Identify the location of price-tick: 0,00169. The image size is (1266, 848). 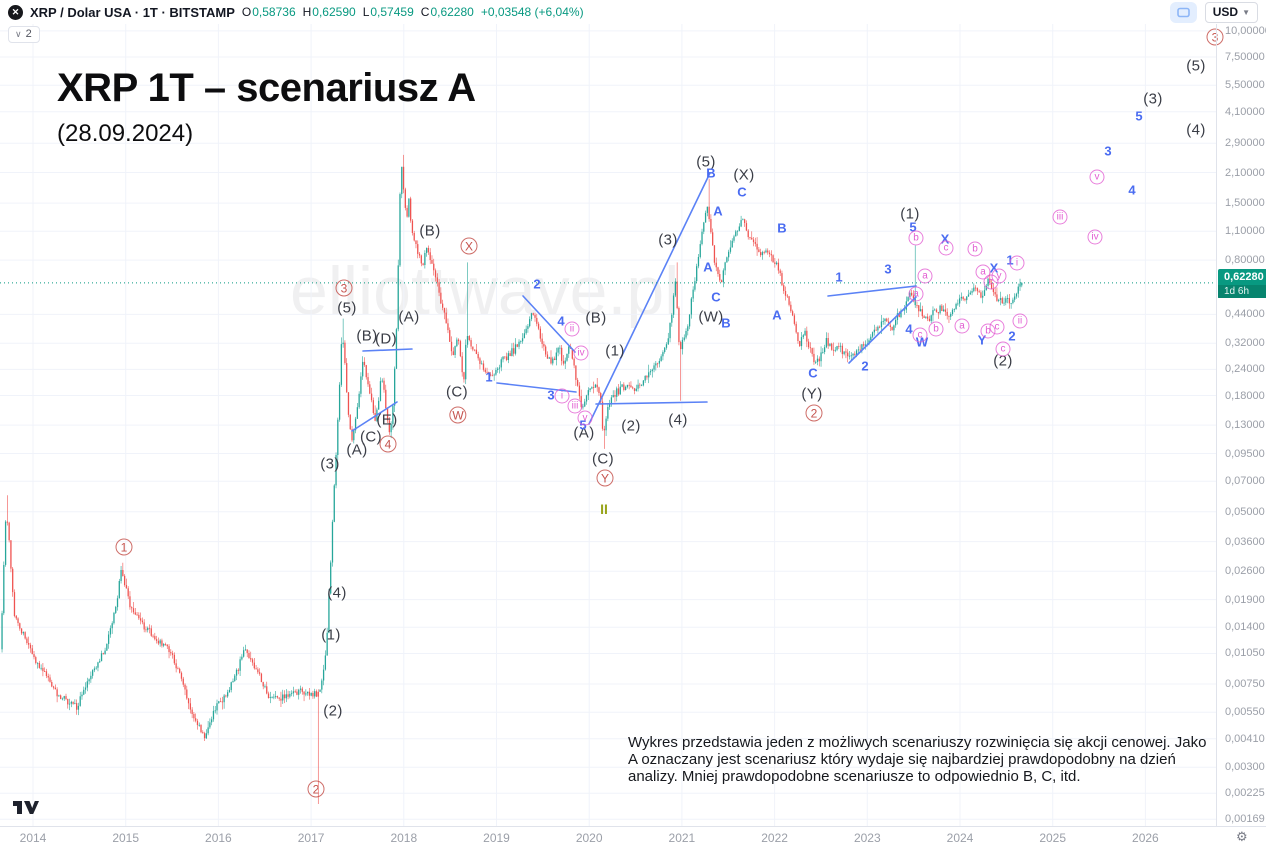
(1245, 819).